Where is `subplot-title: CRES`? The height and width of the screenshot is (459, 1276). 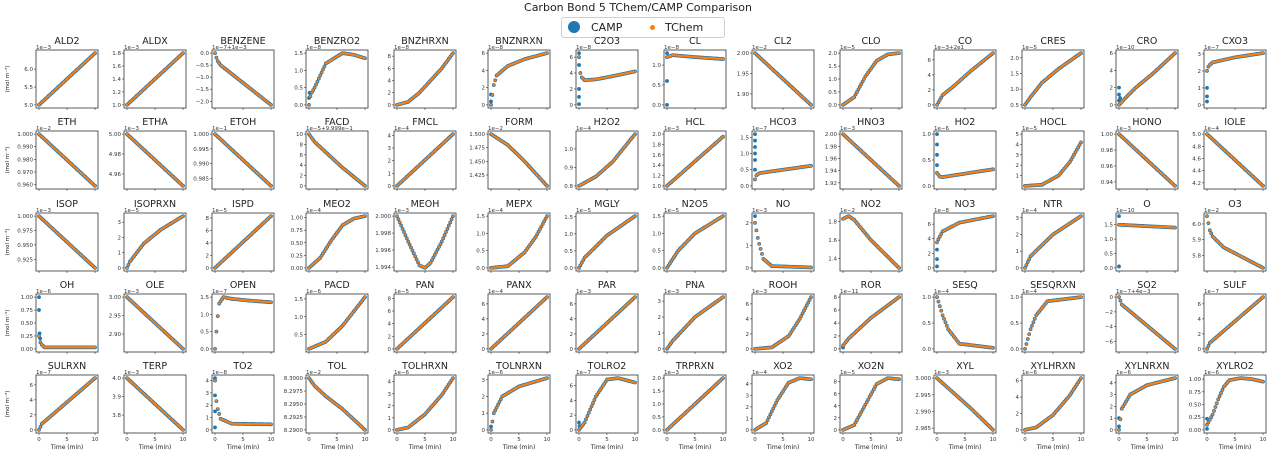 subplot-title: CRES is located at coordinates (1052, 41).